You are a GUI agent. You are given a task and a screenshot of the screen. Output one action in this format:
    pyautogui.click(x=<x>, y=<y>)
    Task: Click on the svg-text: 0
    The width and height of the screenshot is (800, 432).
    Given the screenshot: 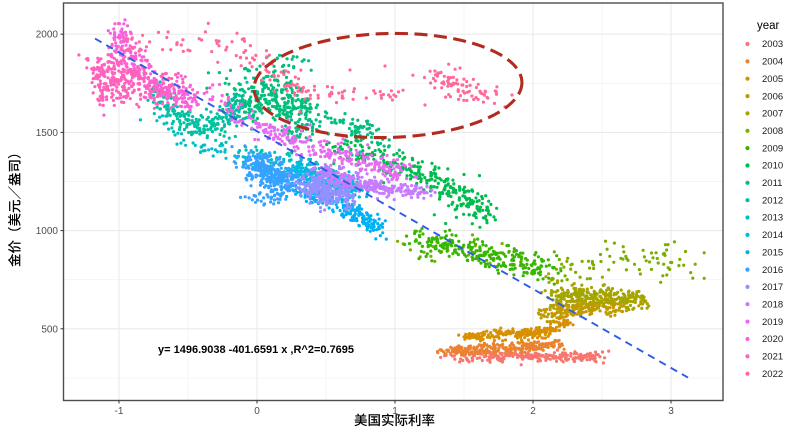 What is the action you would take?
    pyautogui.click(x=257, y=411)
    